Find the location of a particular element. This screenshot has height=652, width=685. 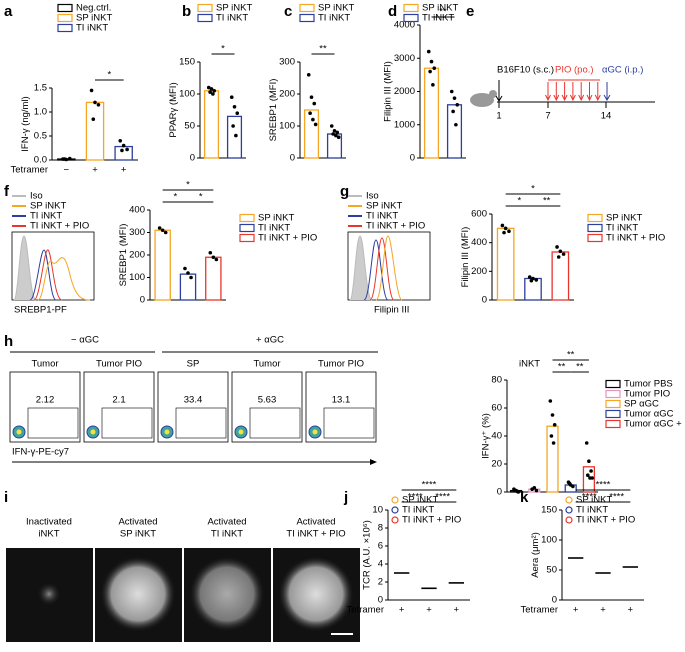

gate-value: 33.4 is located at coordinates (193, 400).